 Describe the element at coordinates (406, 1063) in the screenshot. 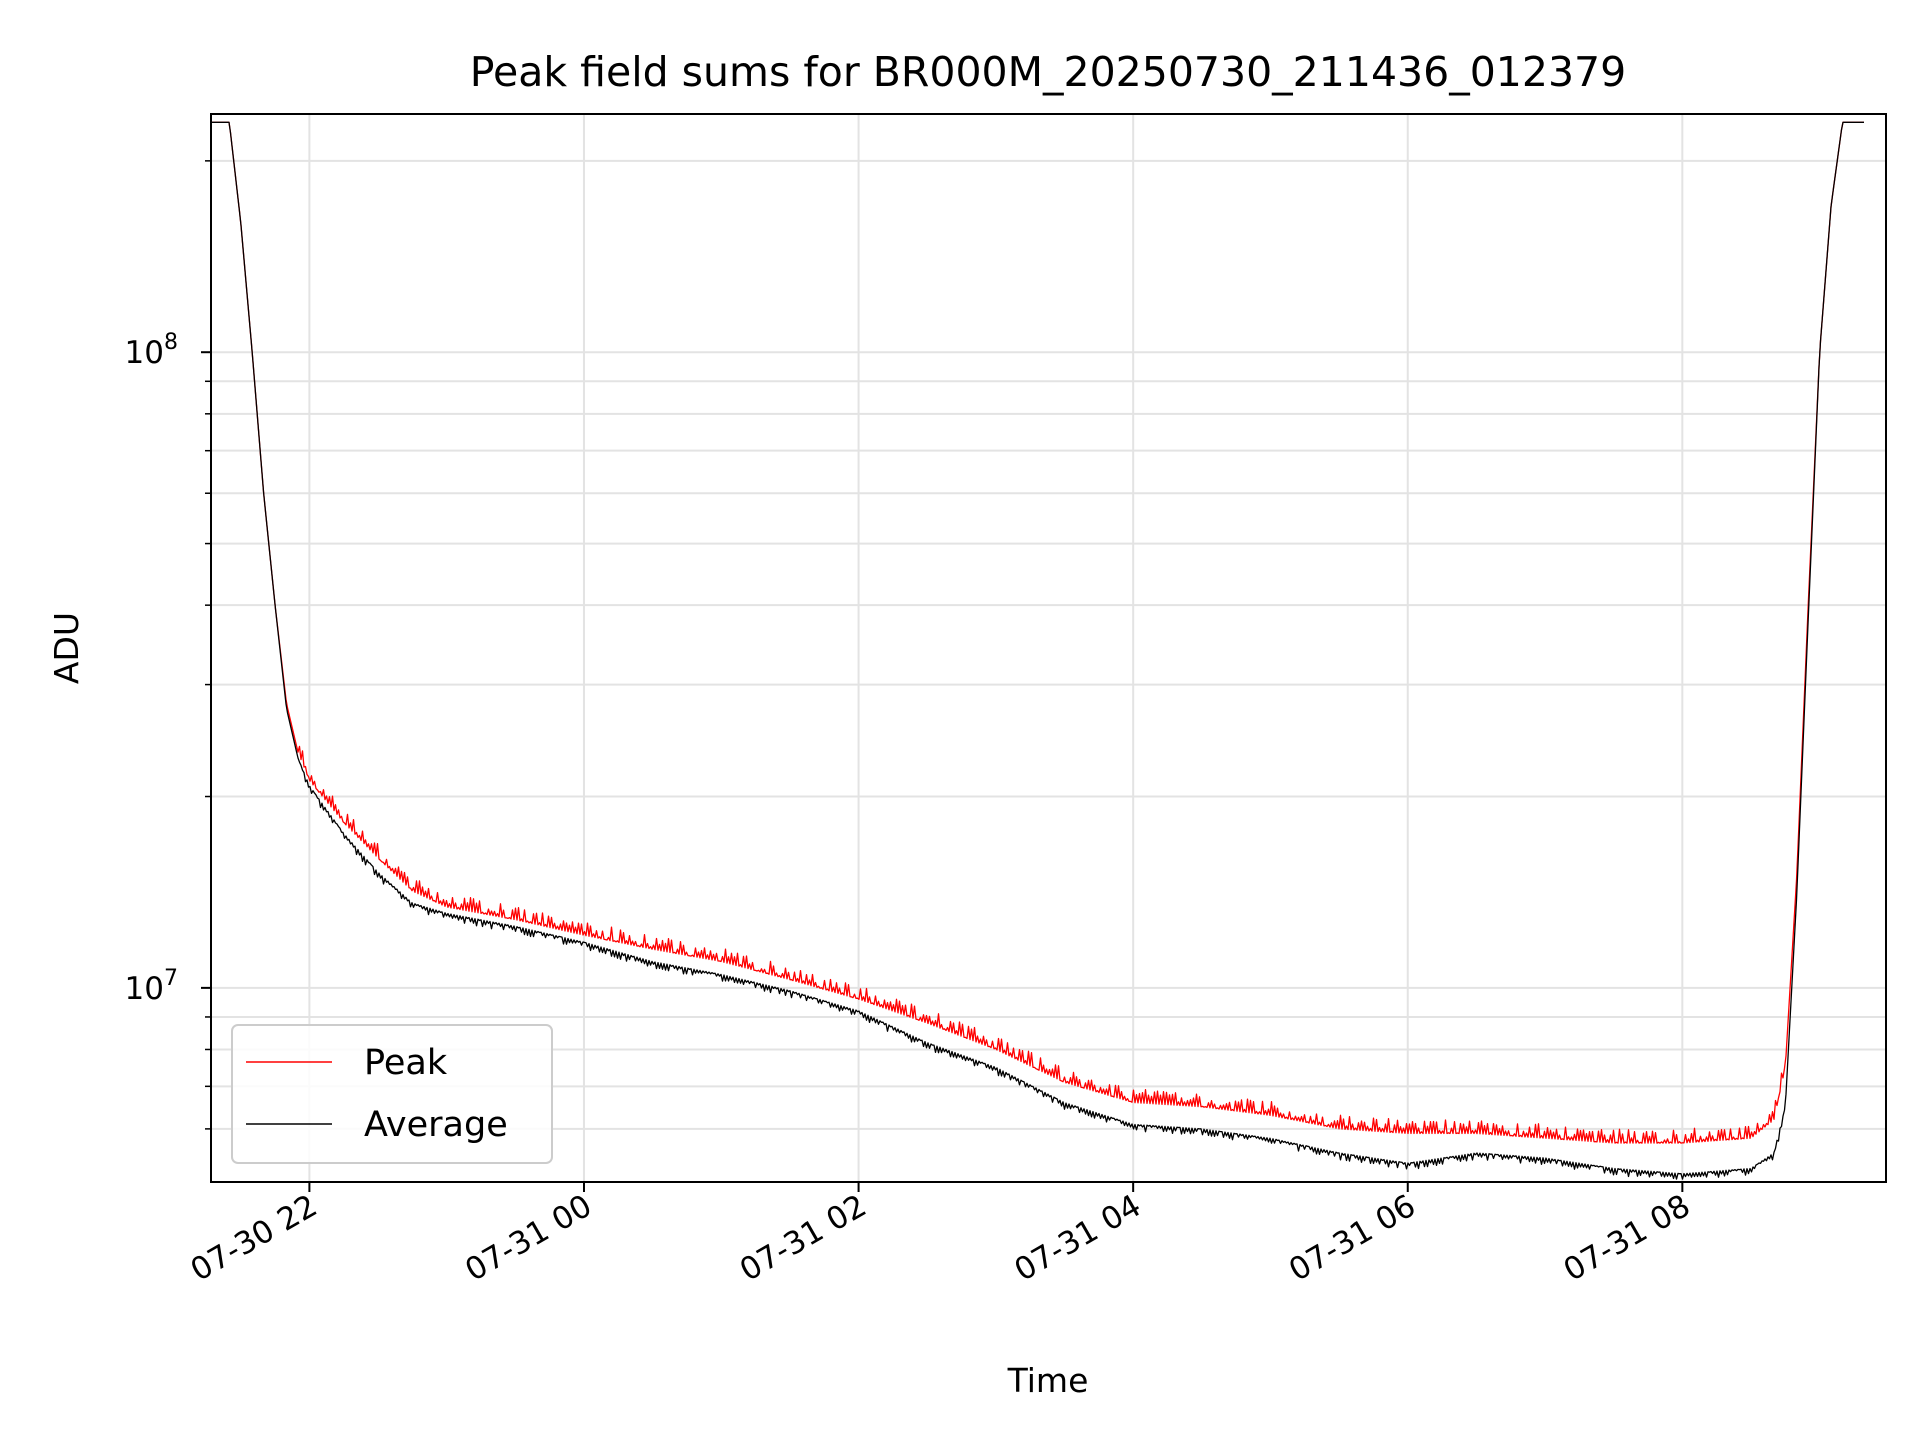

I see `legend-label-peak: Peak` at that location.